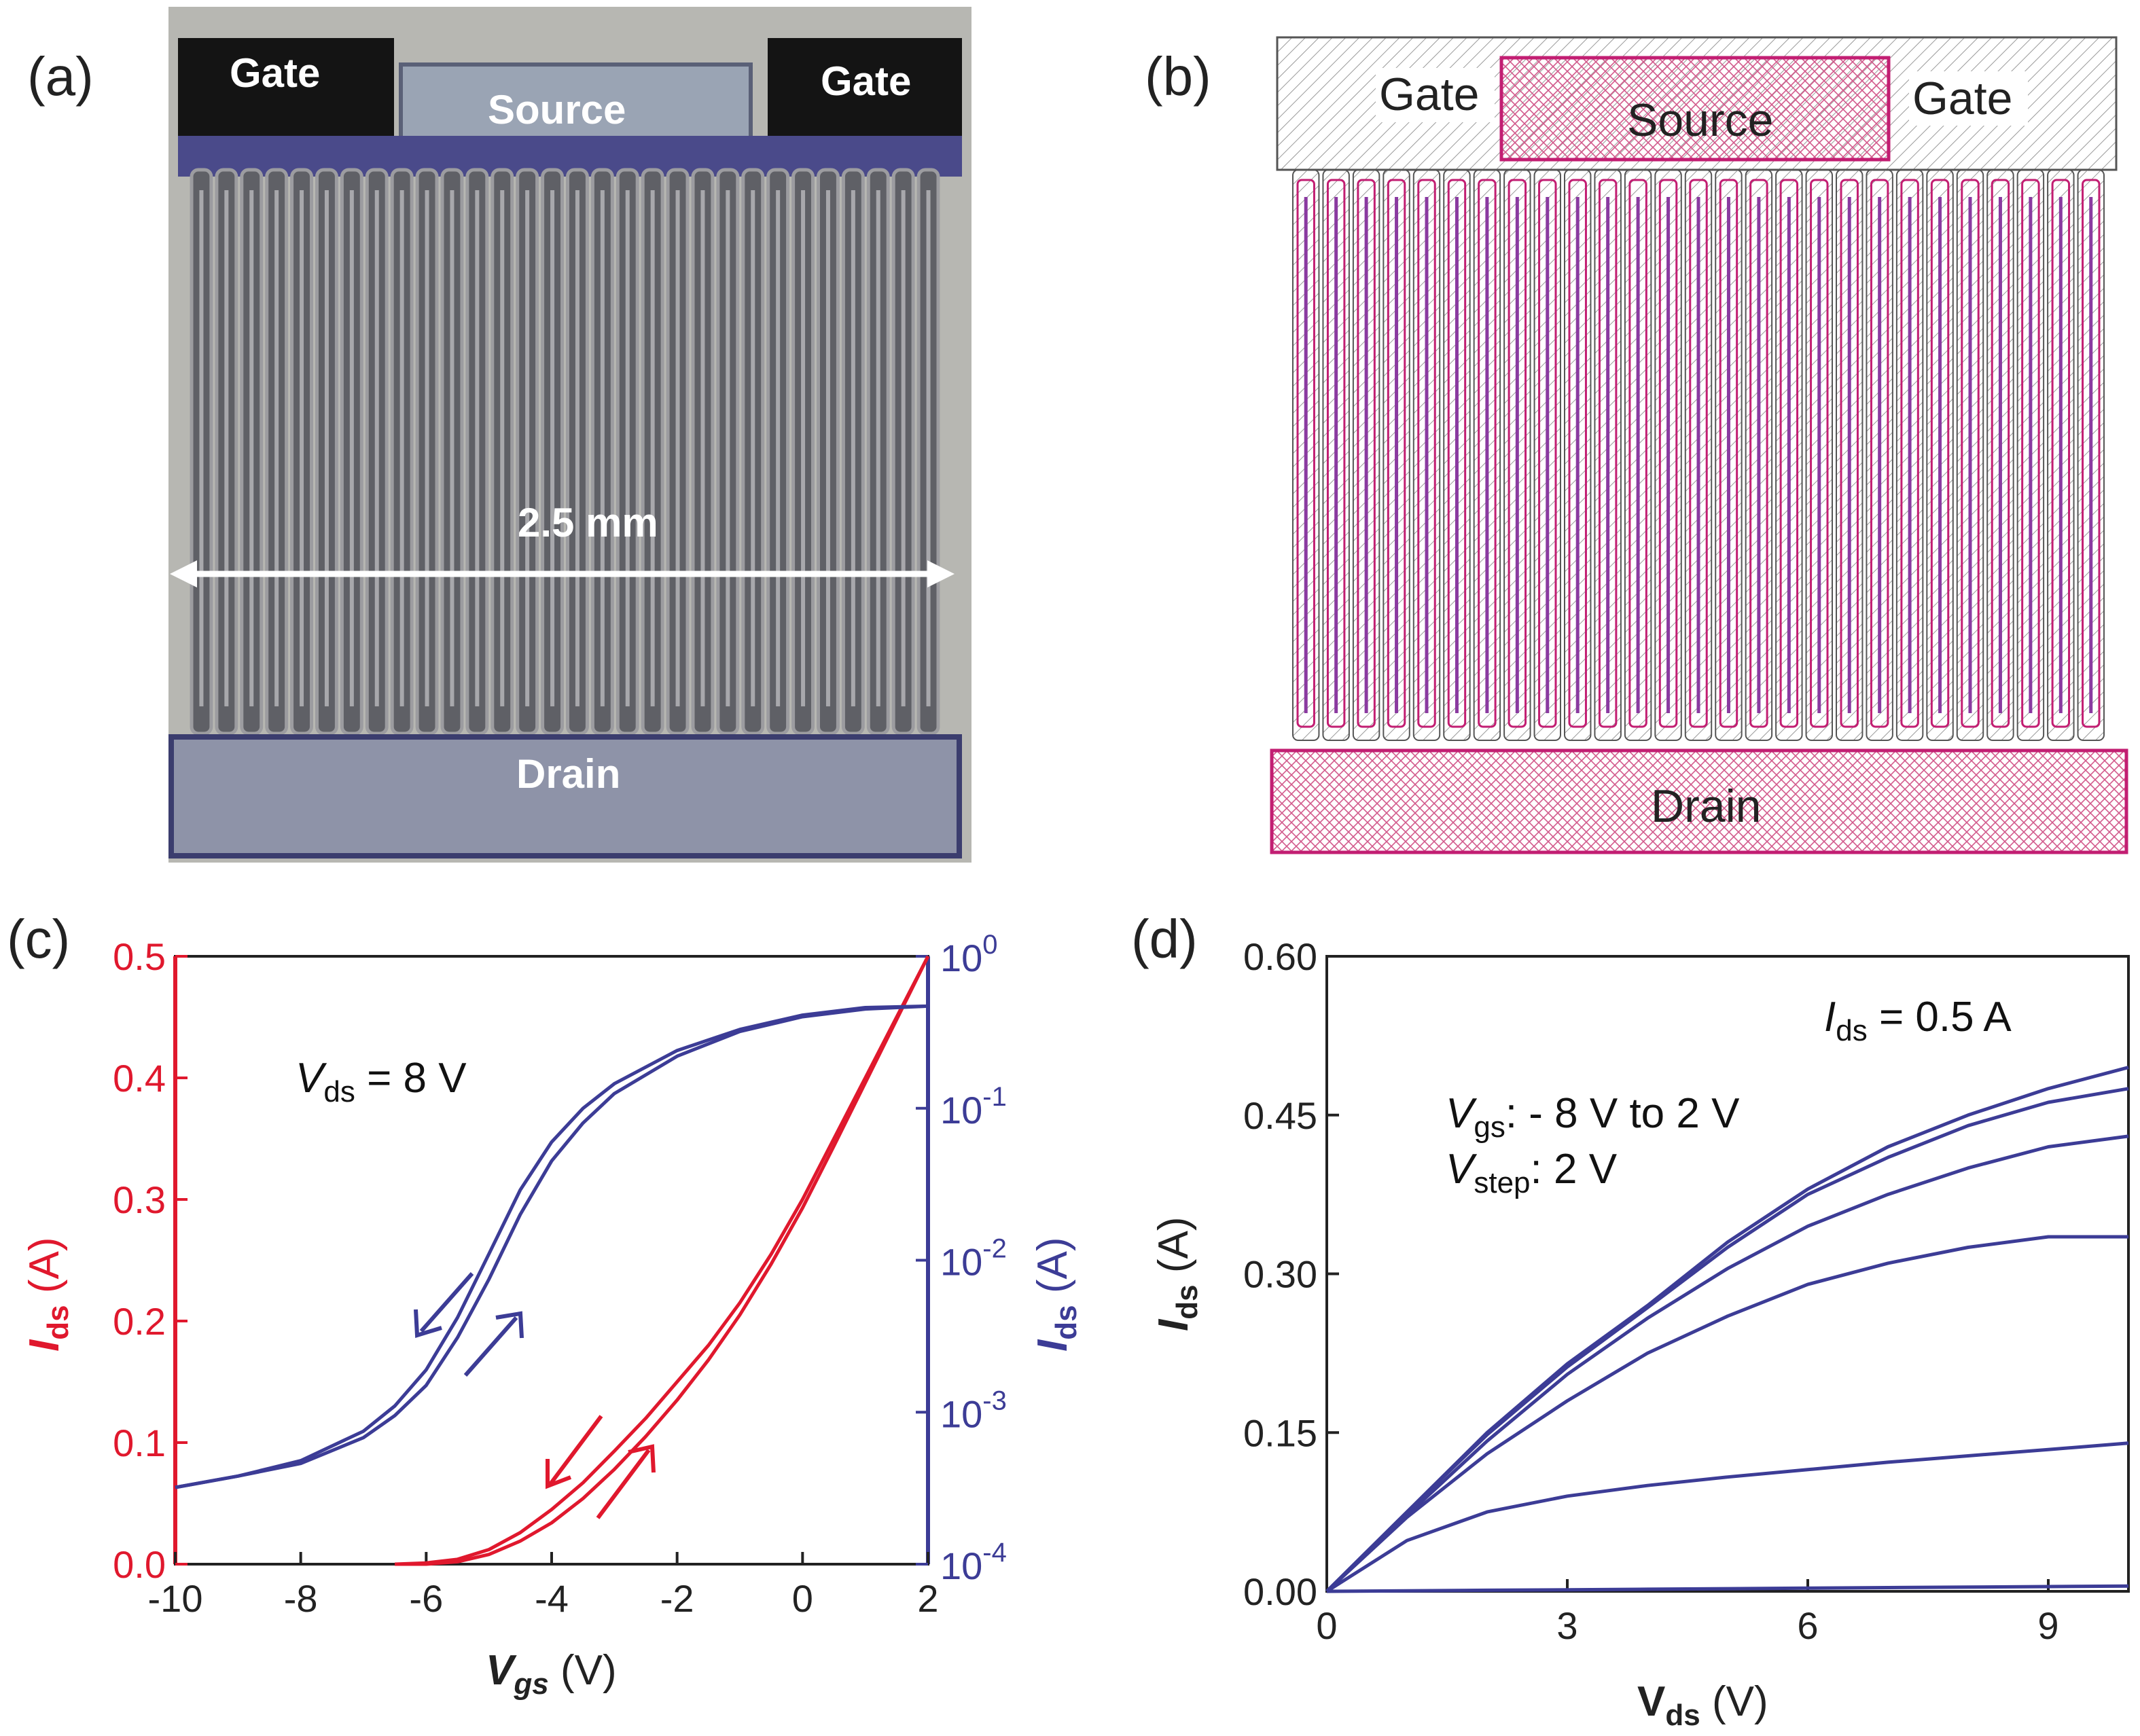 The width and height of the screenshot is (2140, 1736). Describe the element at coordinates (1436, 95) in the screenshot. I see `layout-gate-left-bg` at that location.